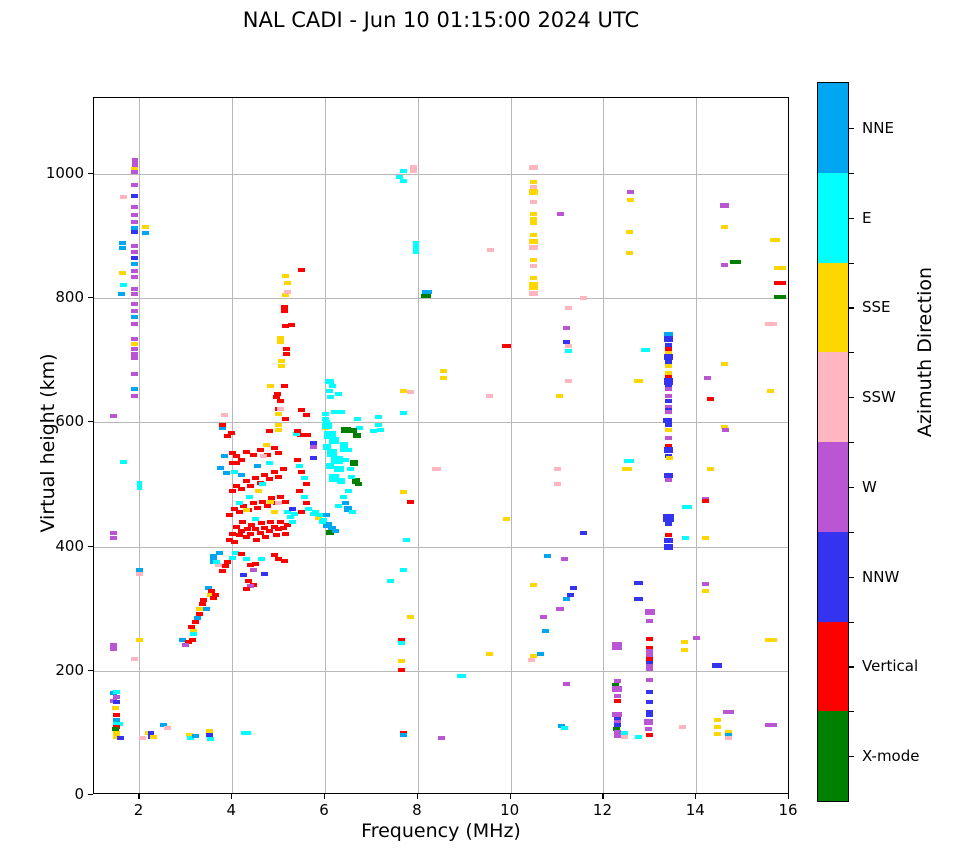  I want to click on colorbar-category-label: W, so click(869, 486).